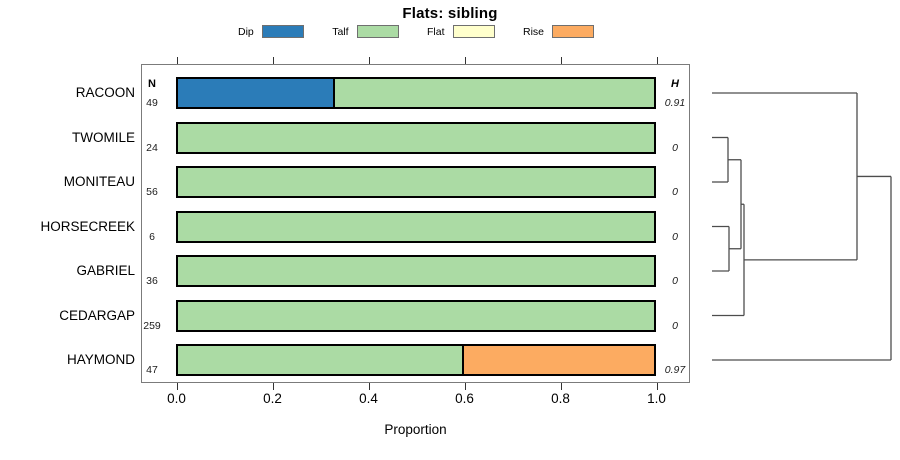 The height and width of the screenshot is (460, 900). Describe the element at coordinates (105, 270) in the screenshot. I see `row-label: GABRIEL` at that location.